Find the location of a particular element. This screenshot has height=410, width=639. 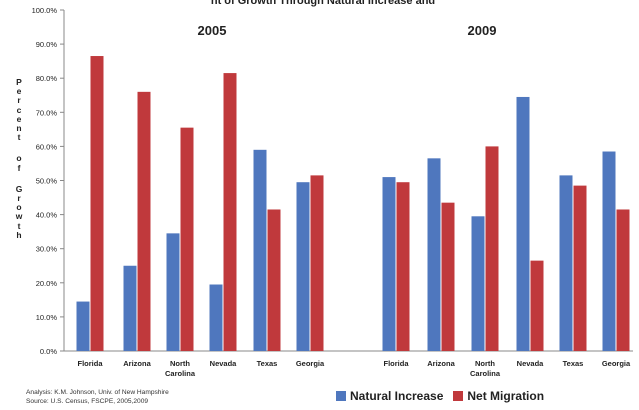

legend-net-migration: Net Migration is located at coordinates (498, 396).